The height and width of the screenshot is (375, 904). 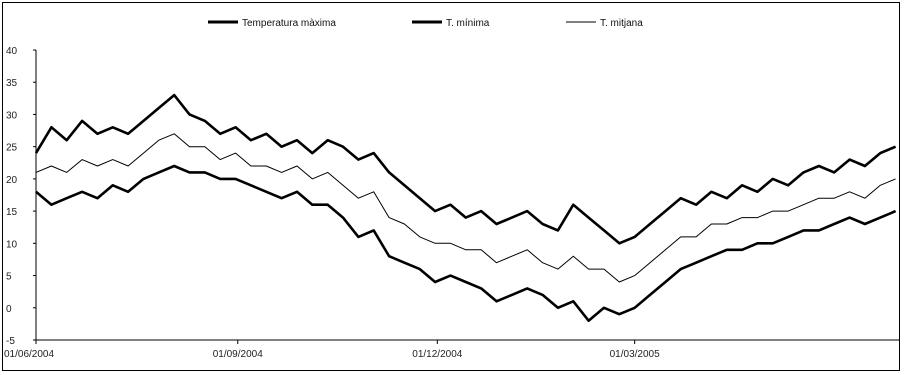 What do you see at coordinates (10, 341) in the screenshot?
I see `y-tick-label: -5` at bounding box center [10, 341].